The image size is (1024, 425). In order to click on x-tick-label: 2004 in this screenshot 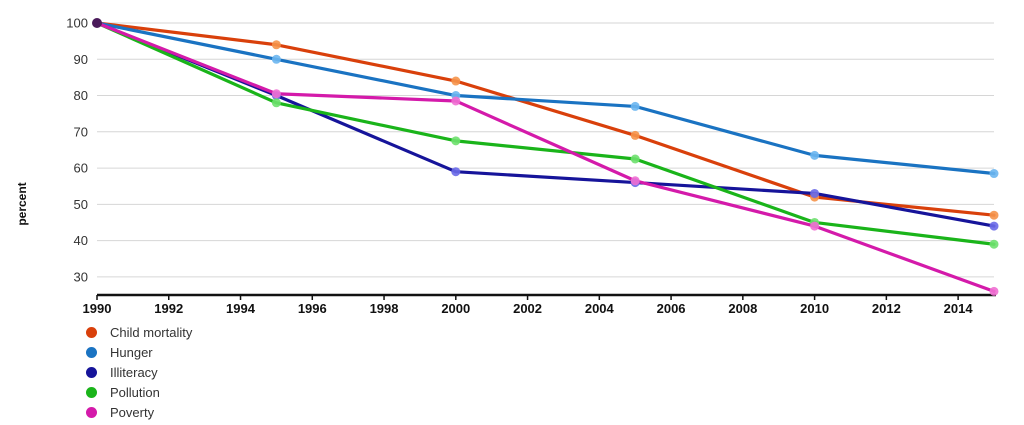, I will do `click(600, 308)`.